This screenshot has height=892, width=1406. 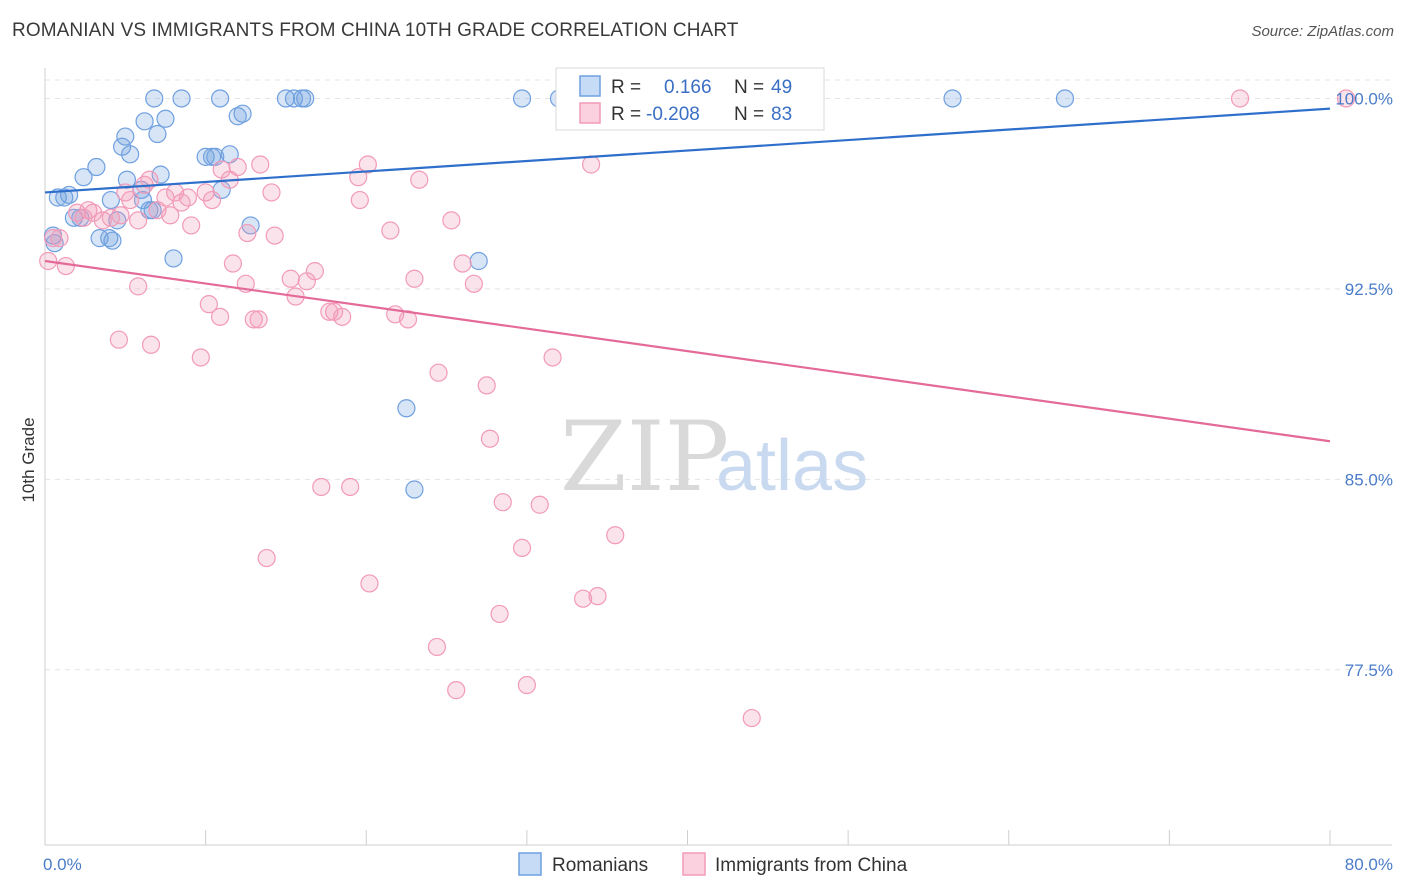 What do you see at coordinates (749, 87) in the screenshot?
I see `stats-n-label-0: N =` at bounding box center [749, 87].